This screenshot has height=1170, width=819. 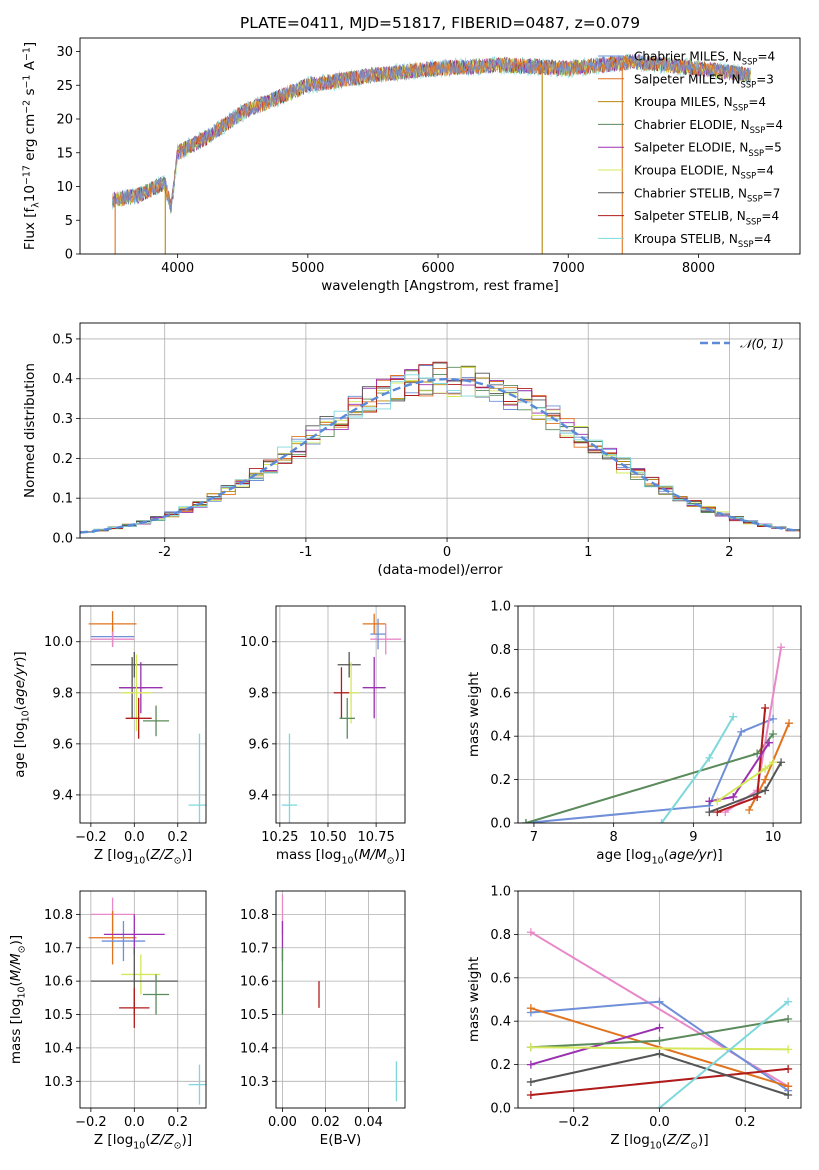 I want to click on x-tick-label: 0.04, so click(x=368, y=1122).